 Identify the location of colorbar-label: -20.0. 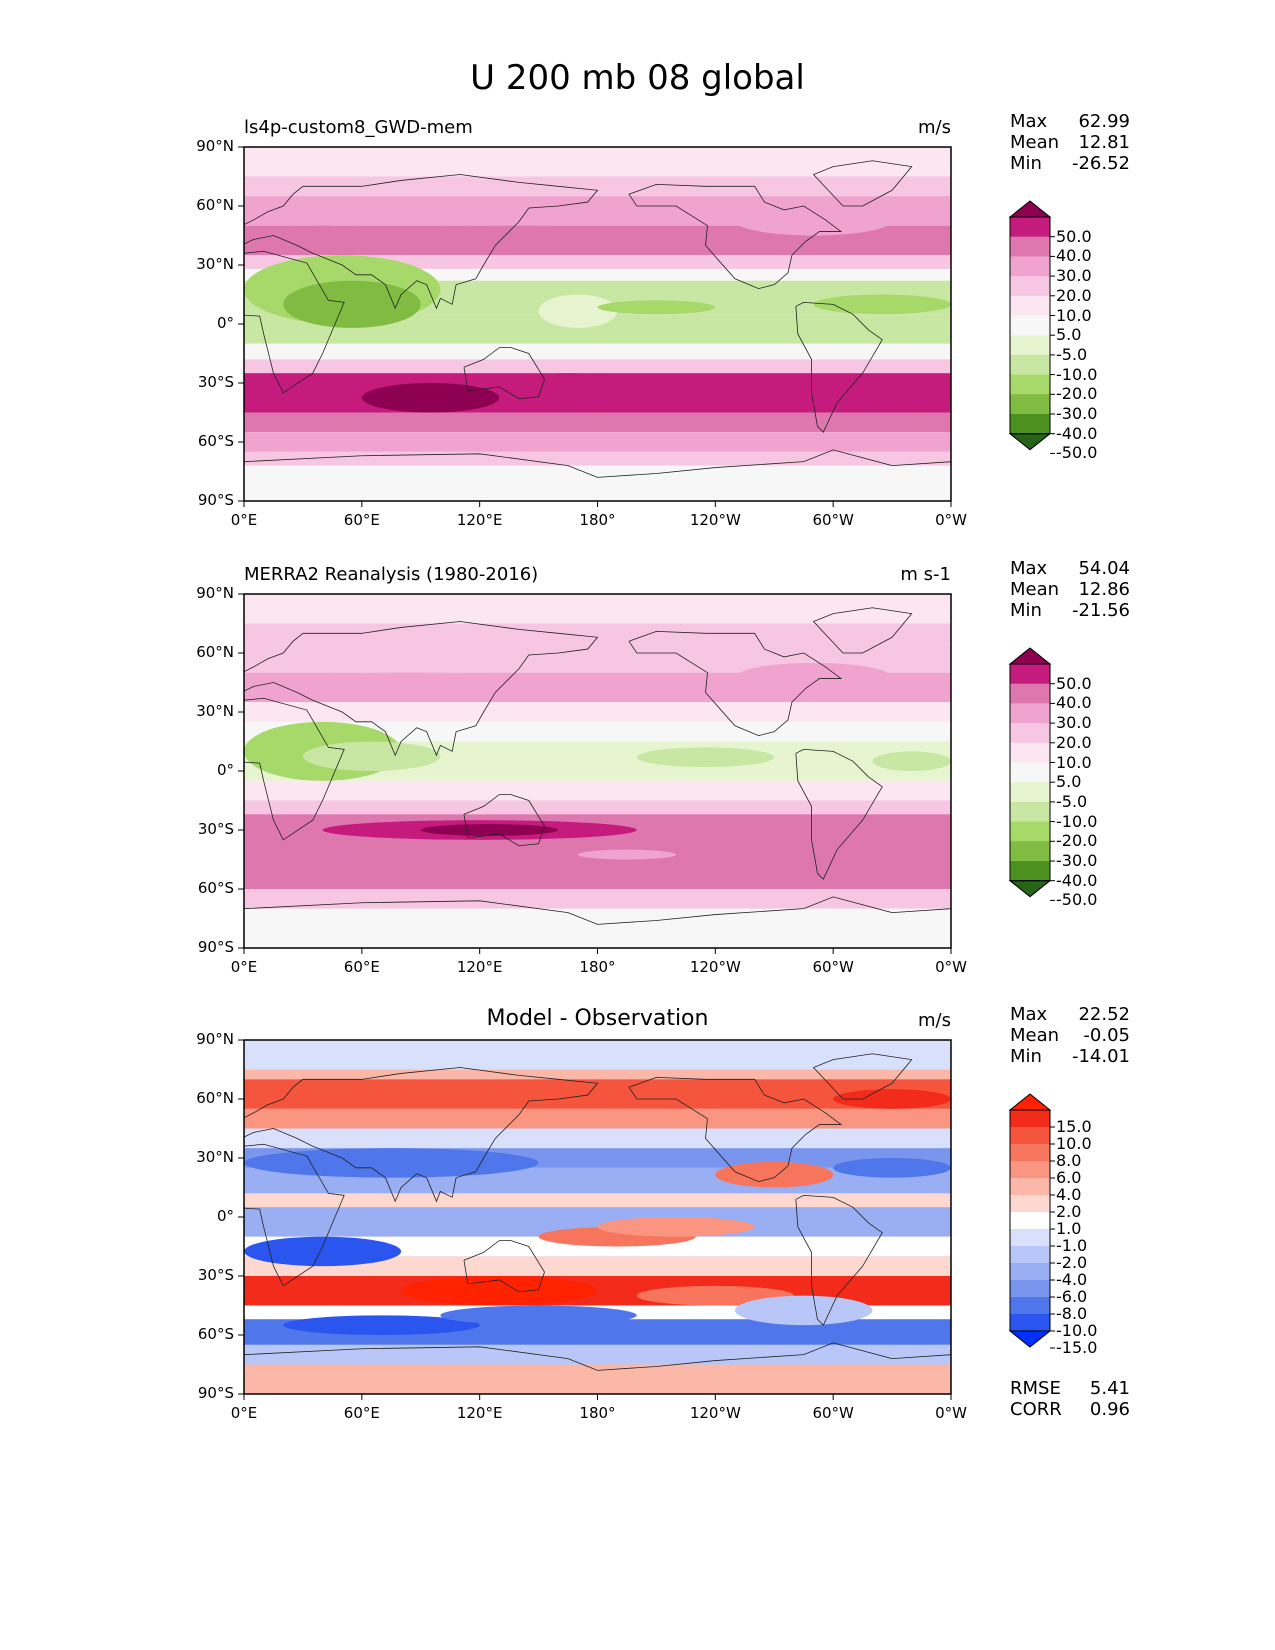
(1077, 394).